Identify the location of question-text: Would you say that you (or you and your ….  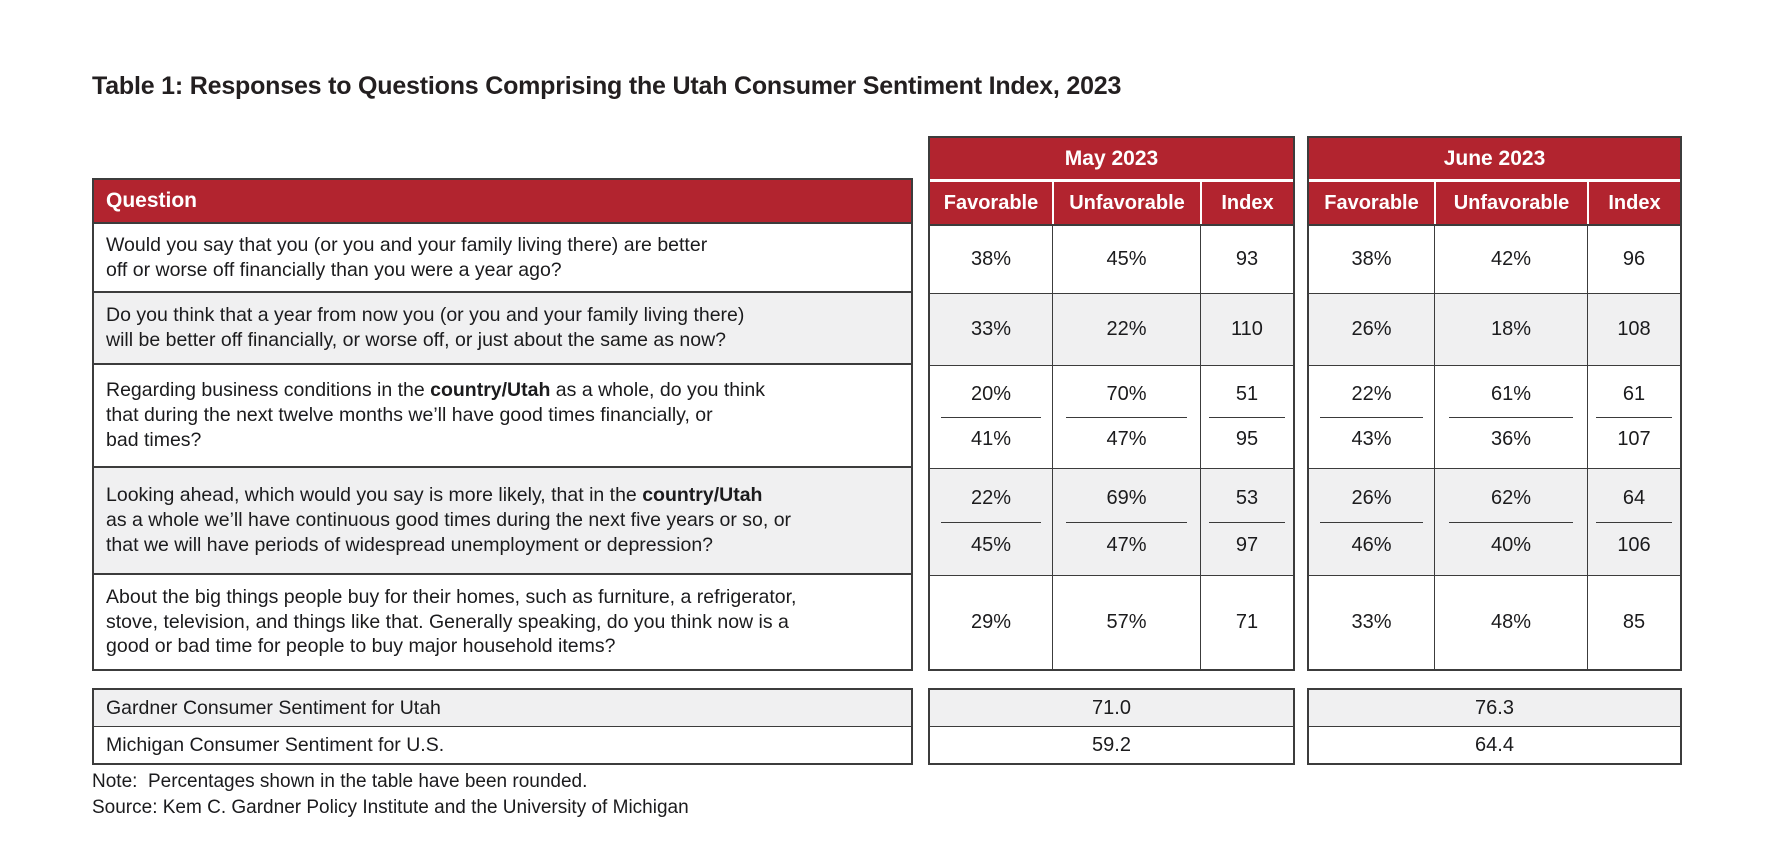
(407, 257).